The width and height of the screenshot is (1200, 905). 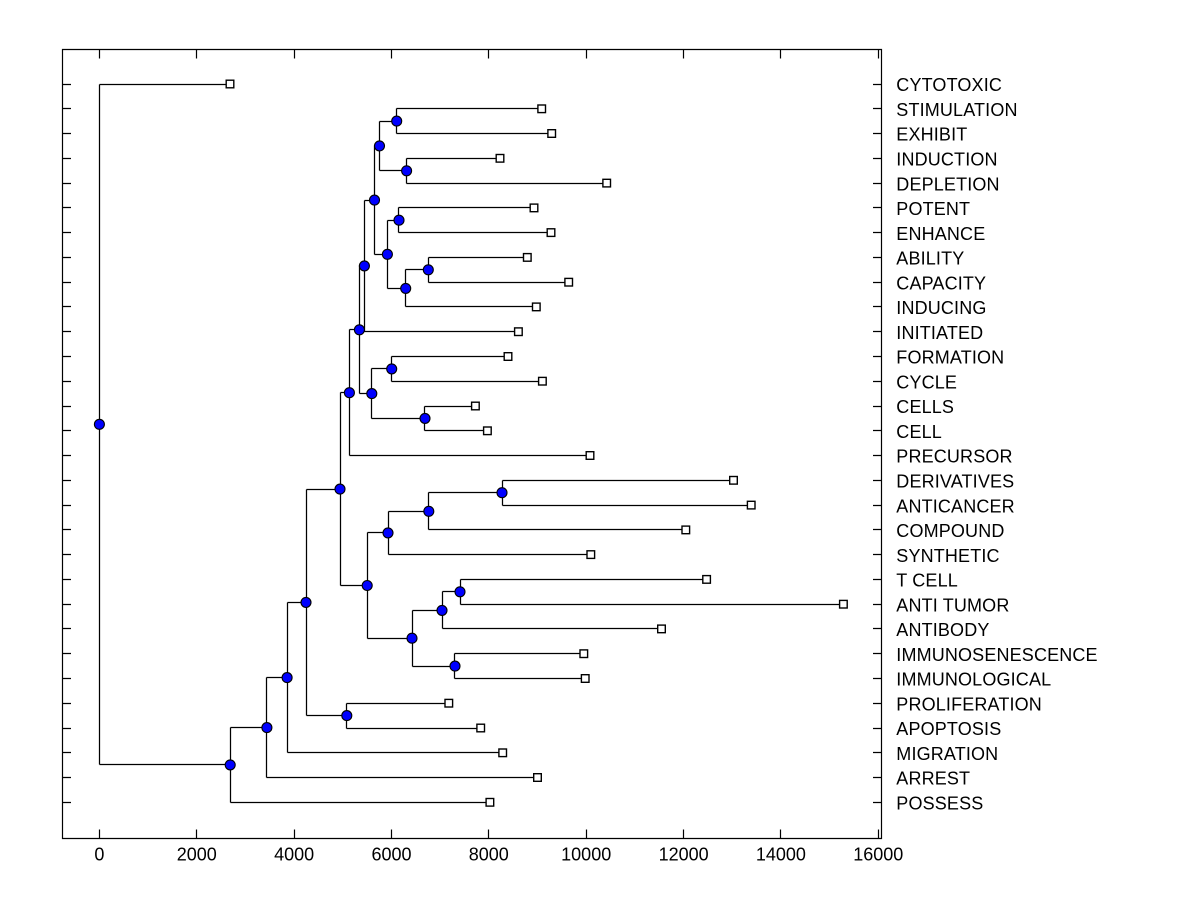 I want to click on svg-text: ANTICANCER, so click(x=955, y=506).